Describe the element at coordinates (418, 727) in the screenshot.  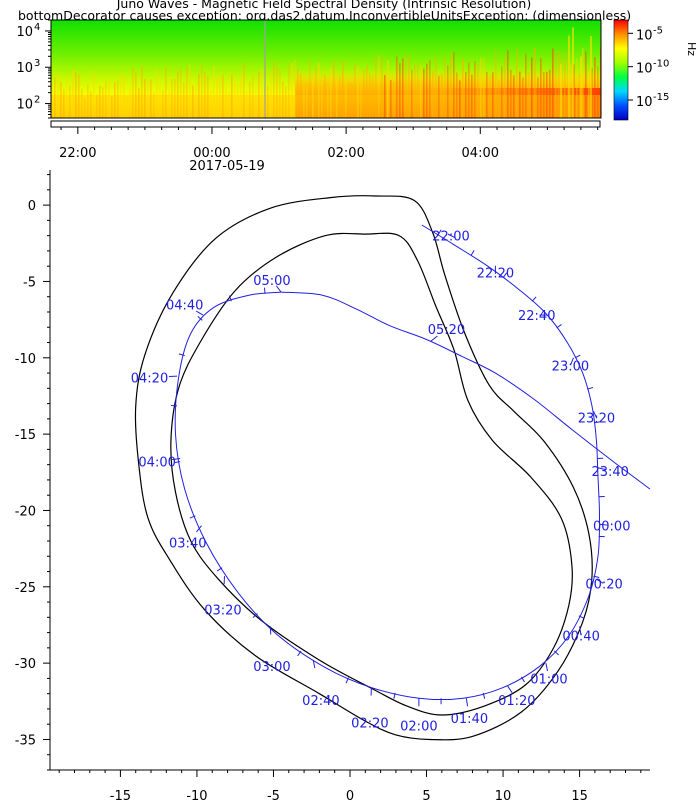
I see `orbit-time-label: 02:00` at that location.